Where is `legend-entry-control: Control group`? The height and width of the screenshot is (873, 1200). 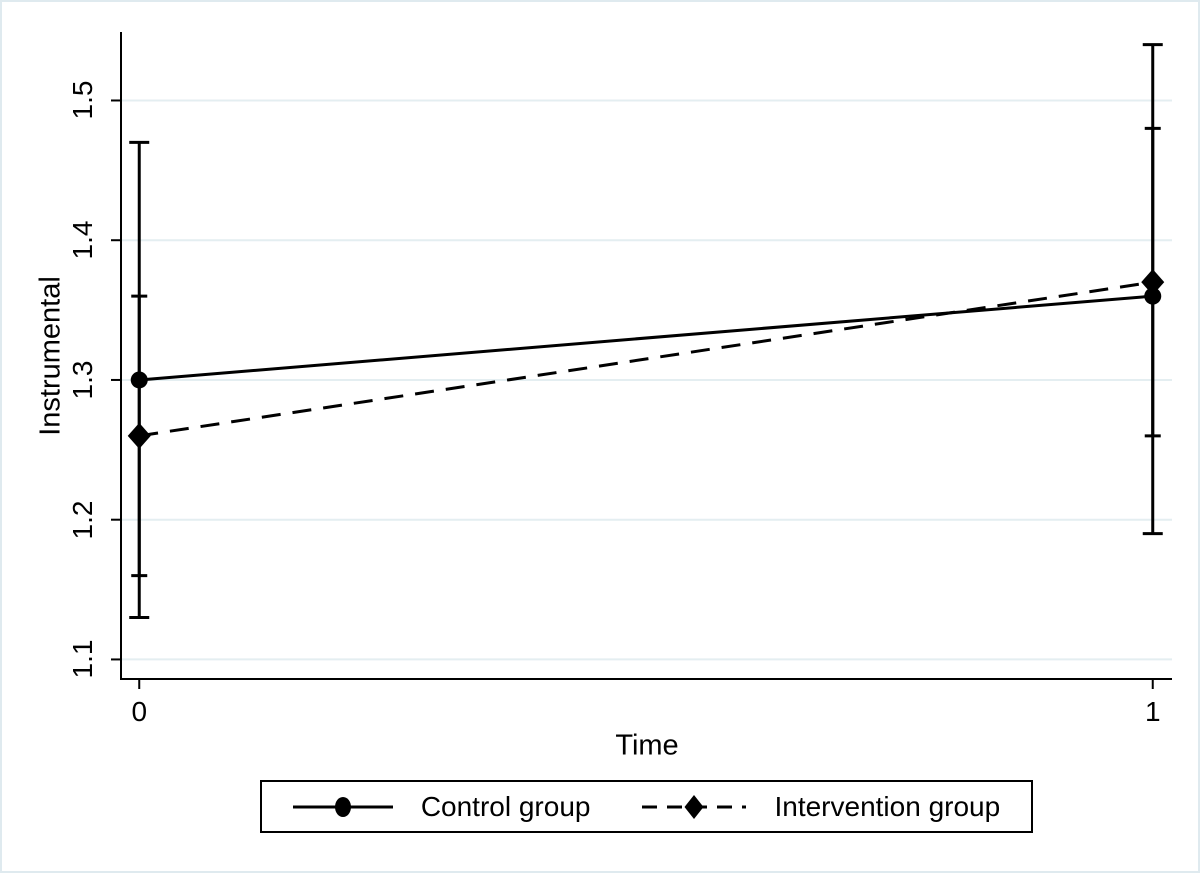 legend-entry-control: Control group is located at coordinates (441, 806).